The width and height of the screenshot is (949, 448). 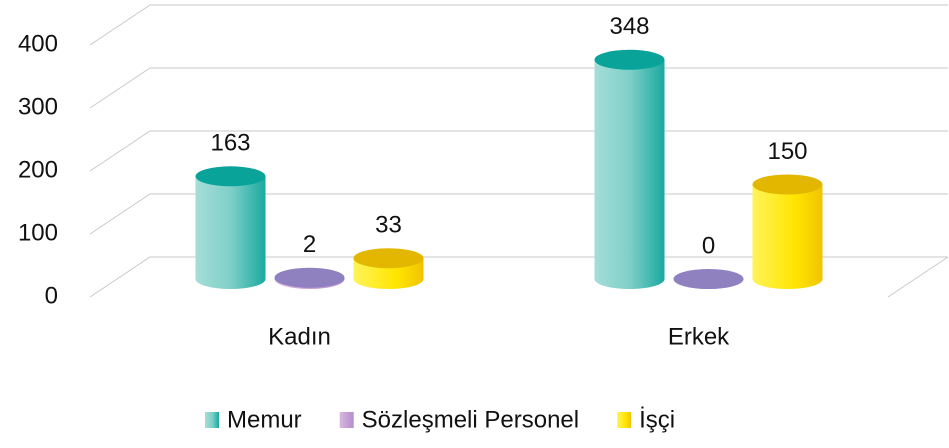 I want to click on value-label: 163, so click(x=230, y=143).